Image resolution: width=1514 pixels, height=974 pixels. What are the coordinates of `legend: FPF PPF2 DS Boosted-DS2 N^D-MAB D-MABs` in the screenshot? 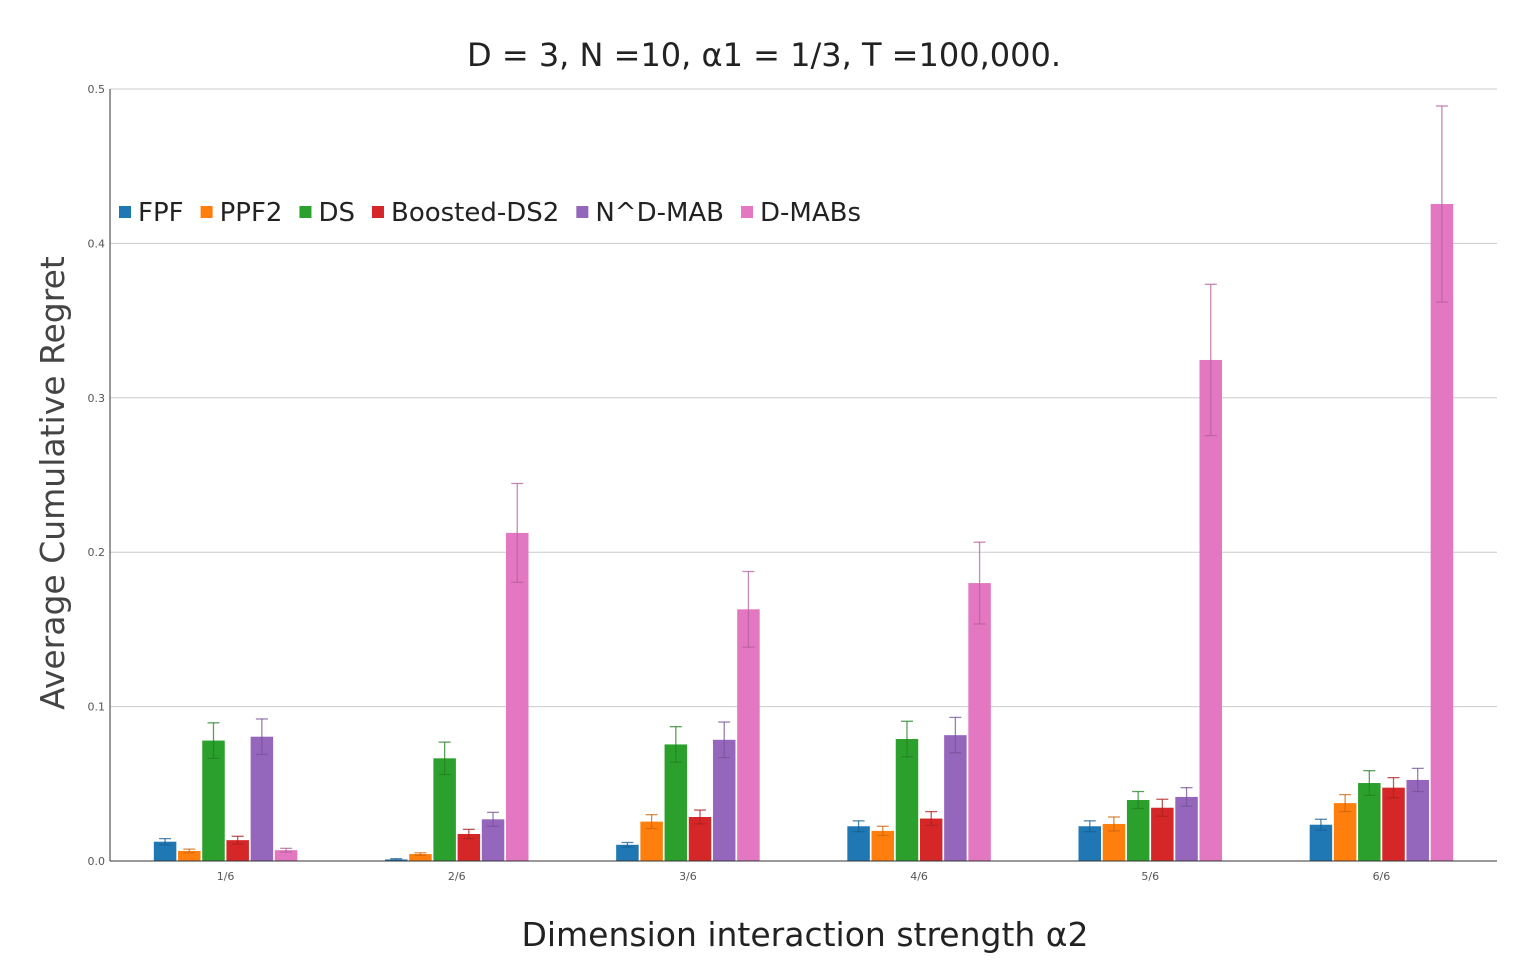 It's located at (490, 213).